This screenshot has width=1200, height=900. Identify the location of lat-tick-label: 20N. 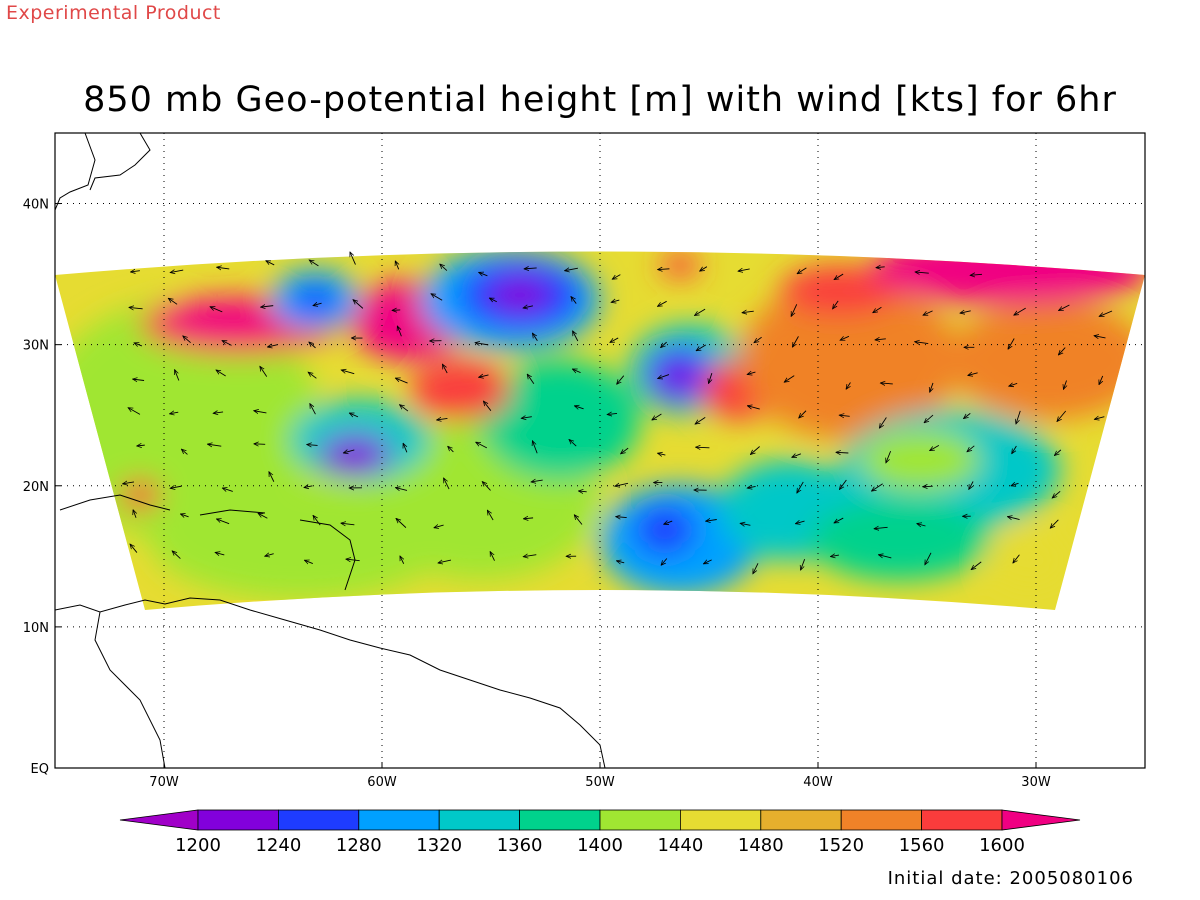
(36, 487).